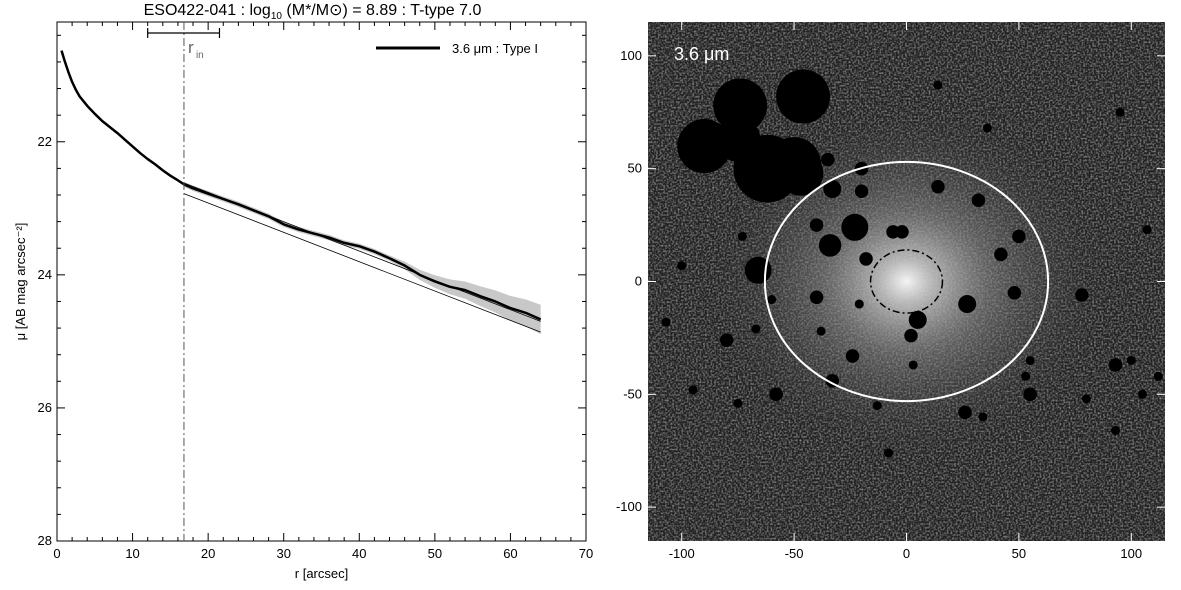 The height and width of the screenshot is (590, 1181). I want to click on mass-prefix: log, so click(260, 10).